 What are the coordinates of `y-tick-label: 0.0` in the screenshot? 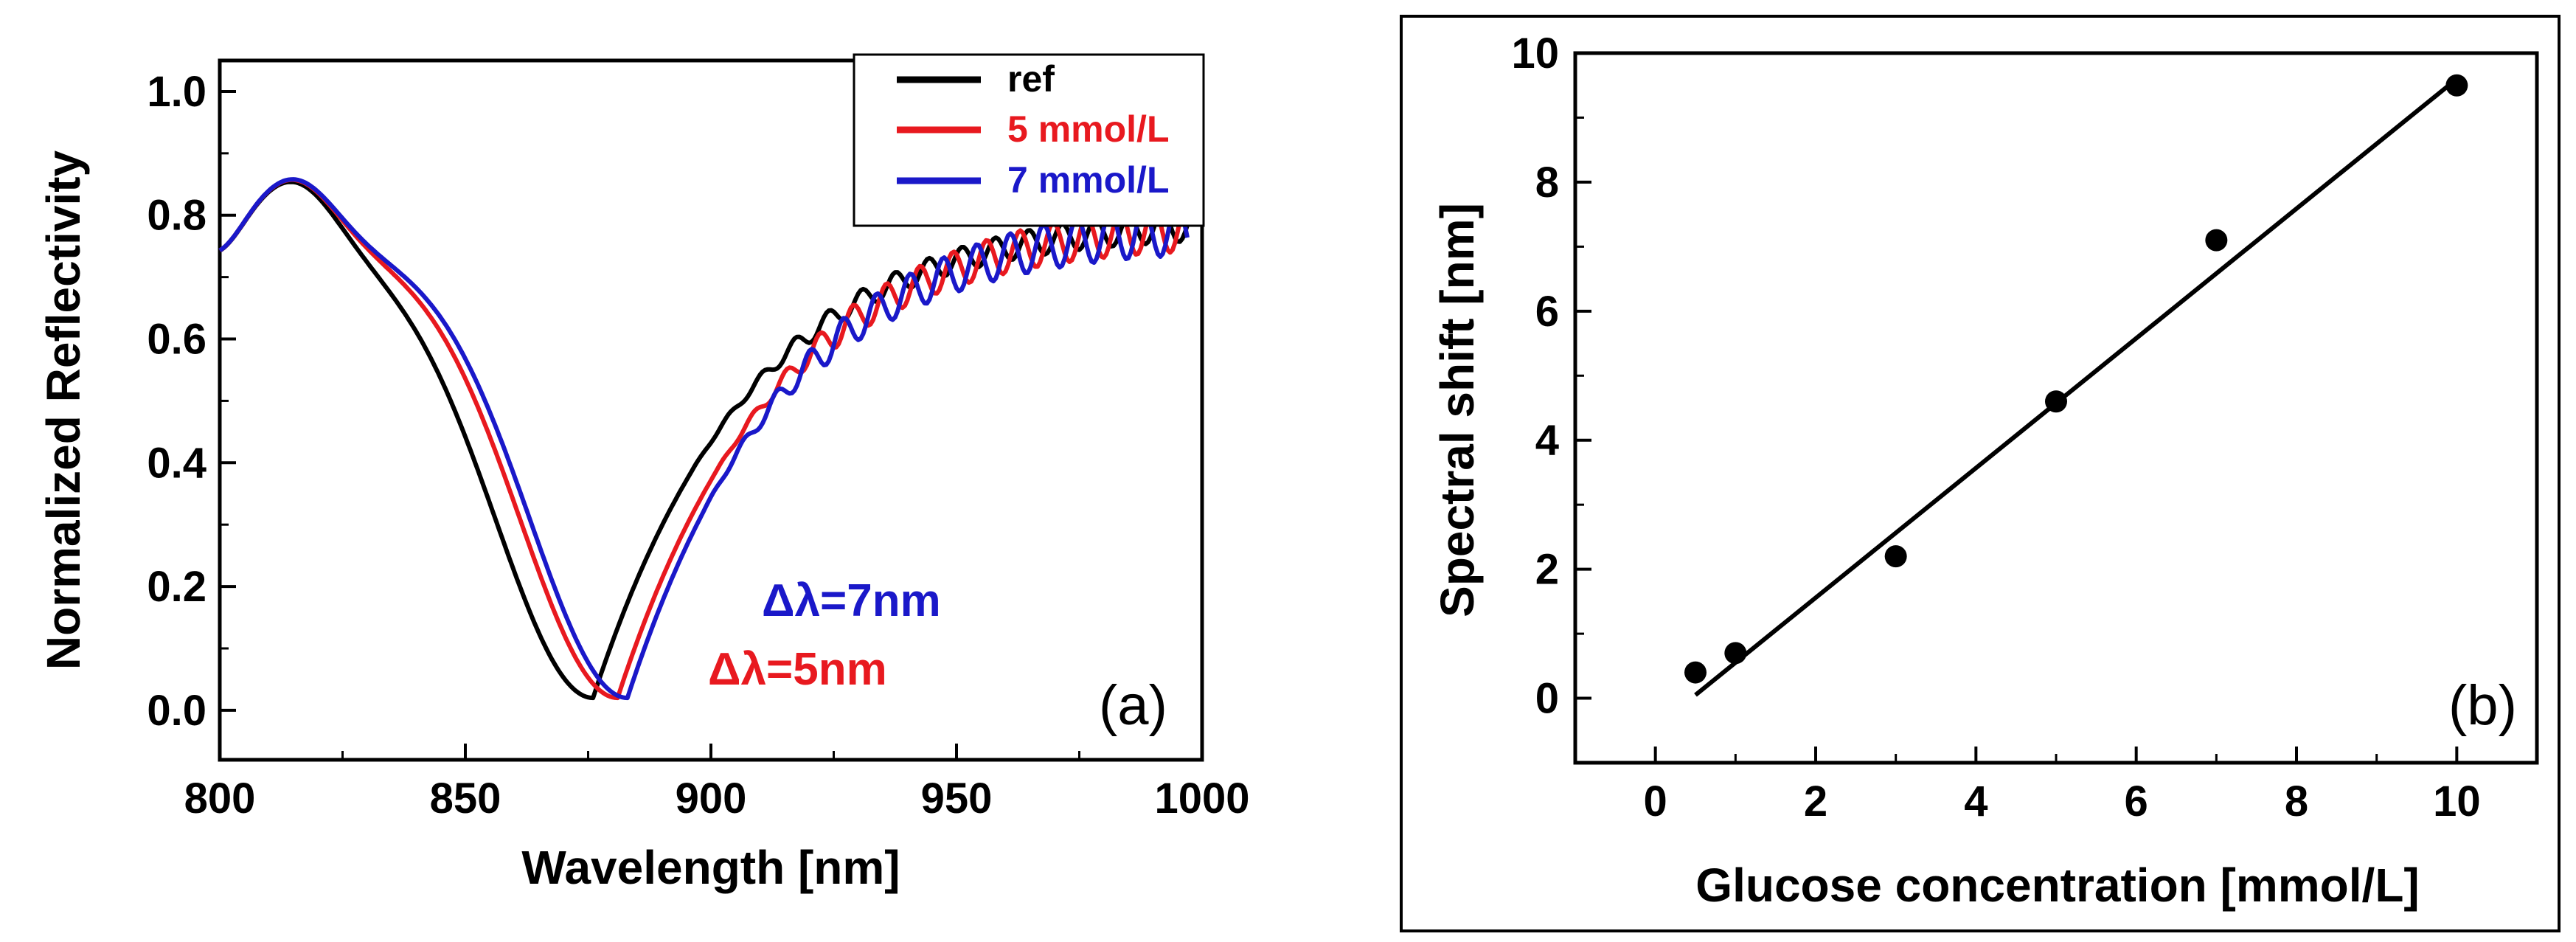 It's located at (176, 711).